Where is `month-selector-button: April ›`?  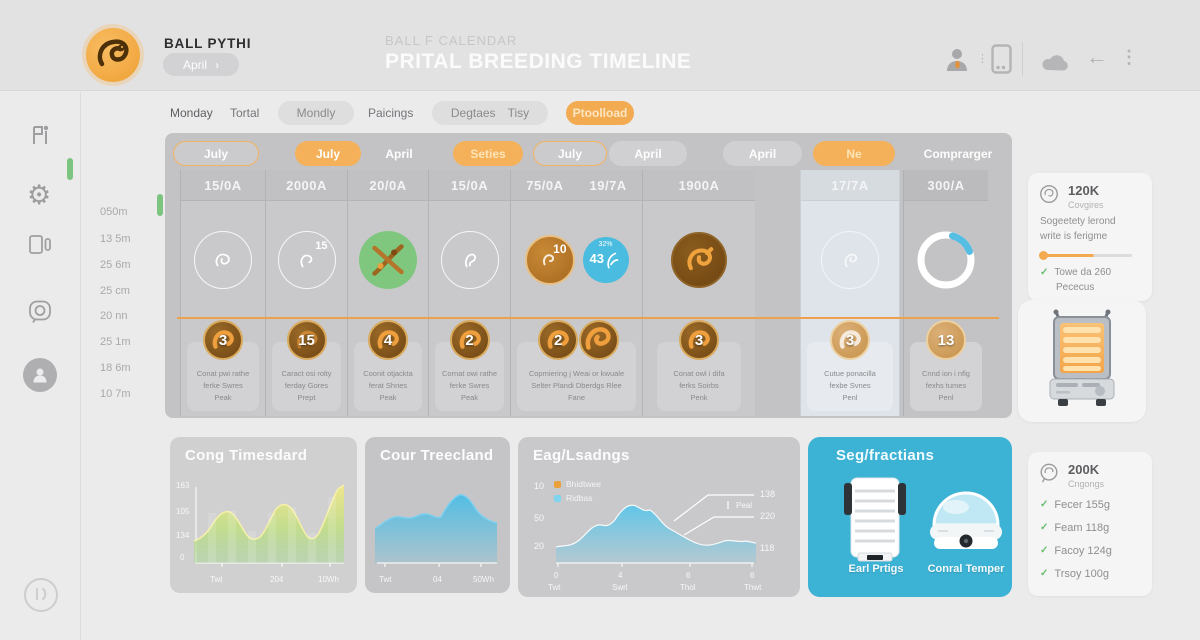 month-selector-button: April › is located at coordinates (201, 64).